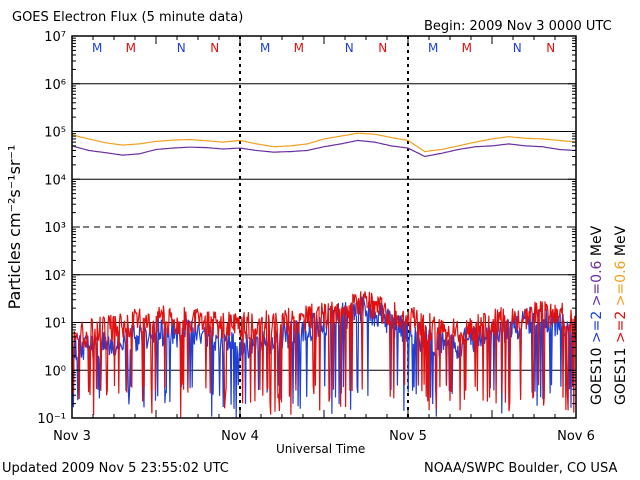 This screenshot has height=480, width=640. Describe the element at coordinates (14, 227) in the screenshot. I see `y-axis-title: Particles cm⁻²s⁻¹sr⁻¹` at that location.